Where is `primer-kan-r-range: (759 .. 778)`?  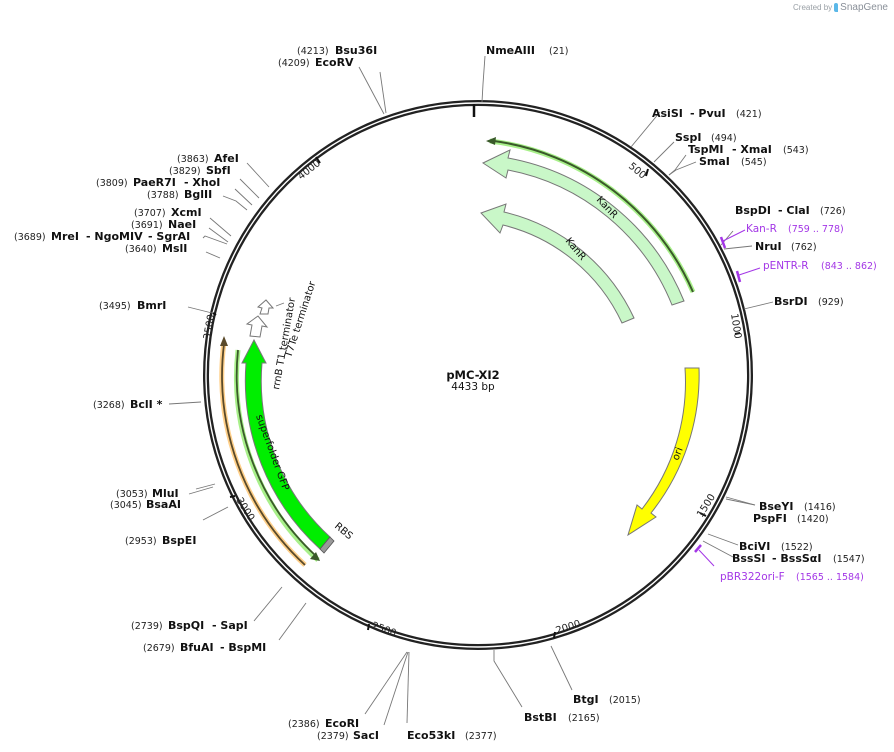
primer-kan-r-range: (759 .. 778) is located at coordinates (816, 229).